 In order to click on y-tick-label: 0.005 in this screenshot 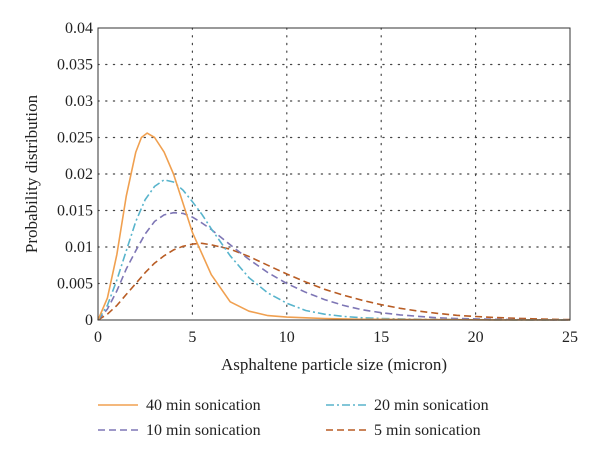, I will do `click(75, 284)`.